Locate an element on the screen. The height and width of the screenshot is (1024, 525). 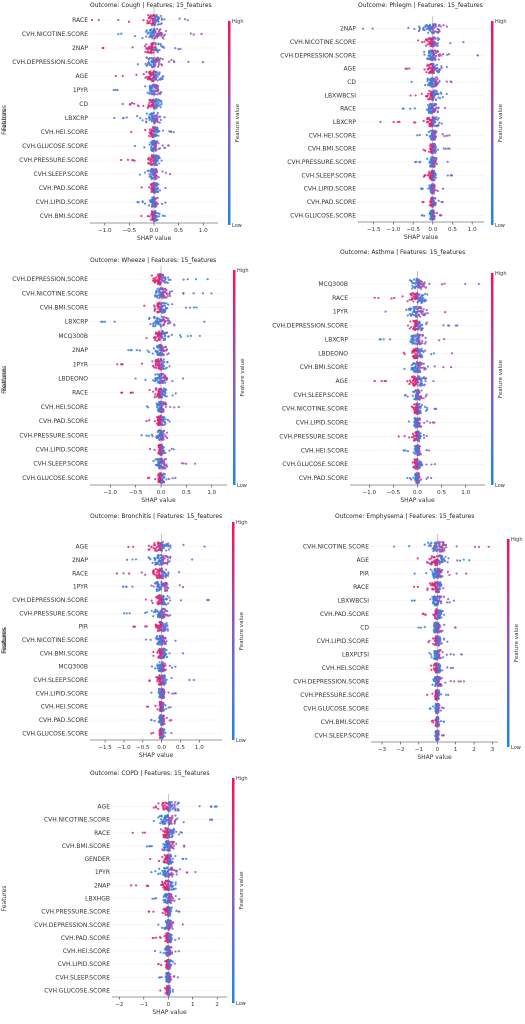
feature-label: CVH.PRESSURE.SCORE is located at coordinates (53, 435).